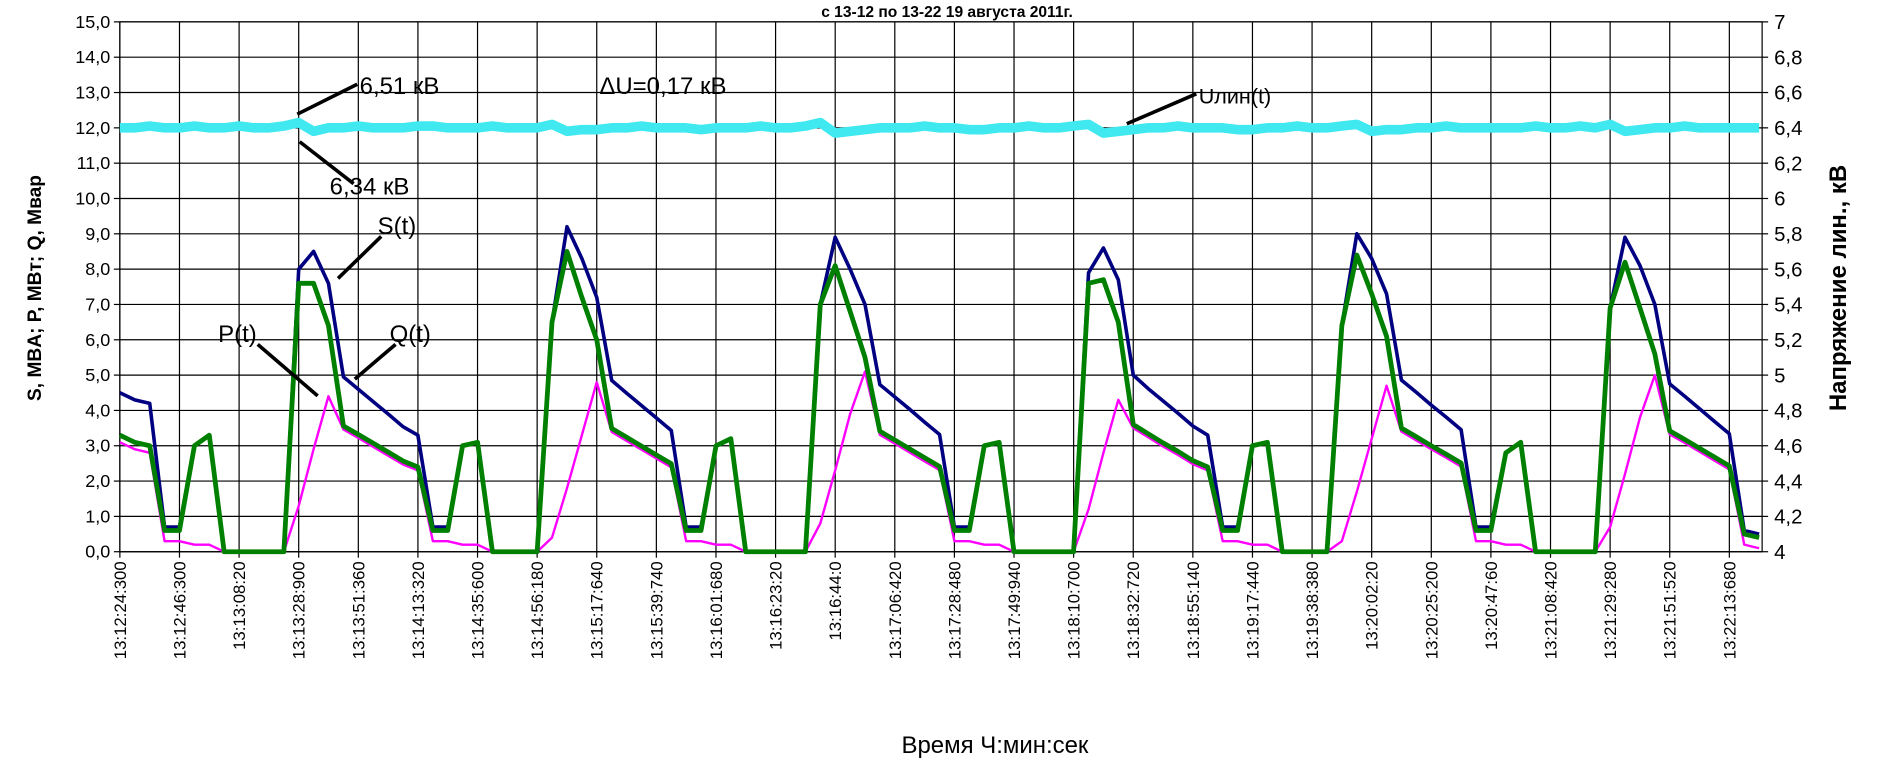 The width and height of the screenshot is (1882, 768). I want to click on y2-tick-label: 6,2, so click(1788, 164).